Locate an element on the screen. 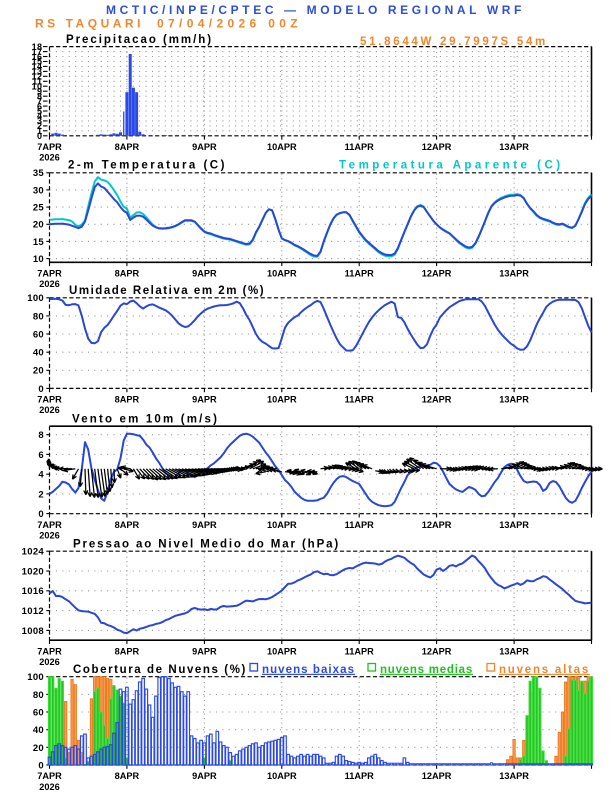 This screenshot has height=792, width=612. svg-text: 35 is located at coordinates (39, 173).